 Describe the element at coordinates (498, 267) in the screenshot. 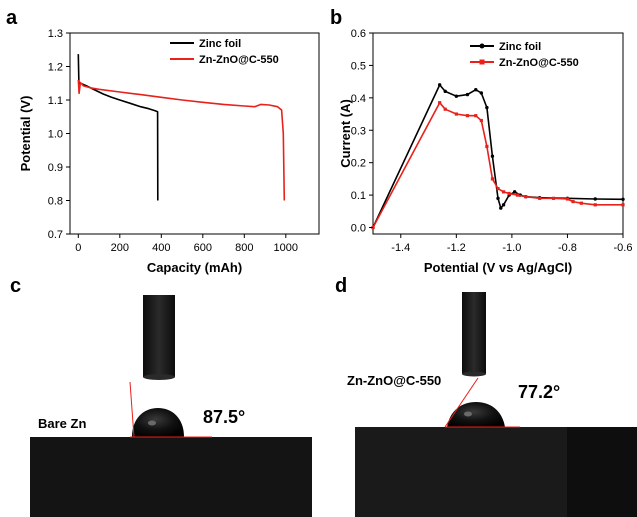

I see `chart-b-xlabel: Potential (V vs Ag/AgCl)` at that location.